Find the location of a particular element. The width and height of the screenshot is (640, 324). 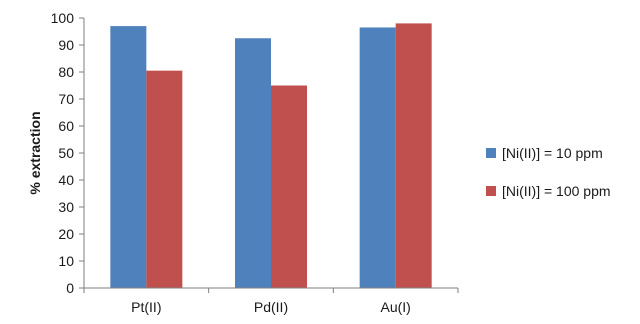

x-axis-ticks: Pt(II) Pd(II) Au(I) is located at coordinates (271, 301).